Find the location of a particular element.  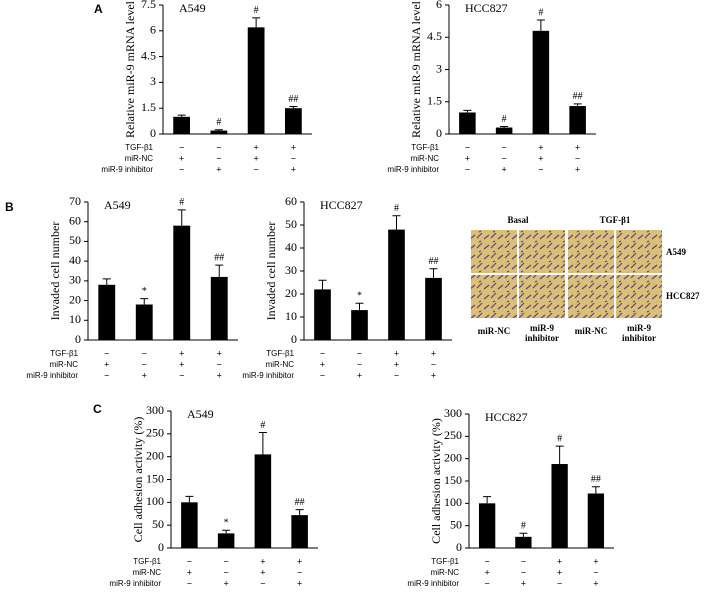

y-axis-label: Relative miR-9 mRNA level is located at coordinates (416, 69).